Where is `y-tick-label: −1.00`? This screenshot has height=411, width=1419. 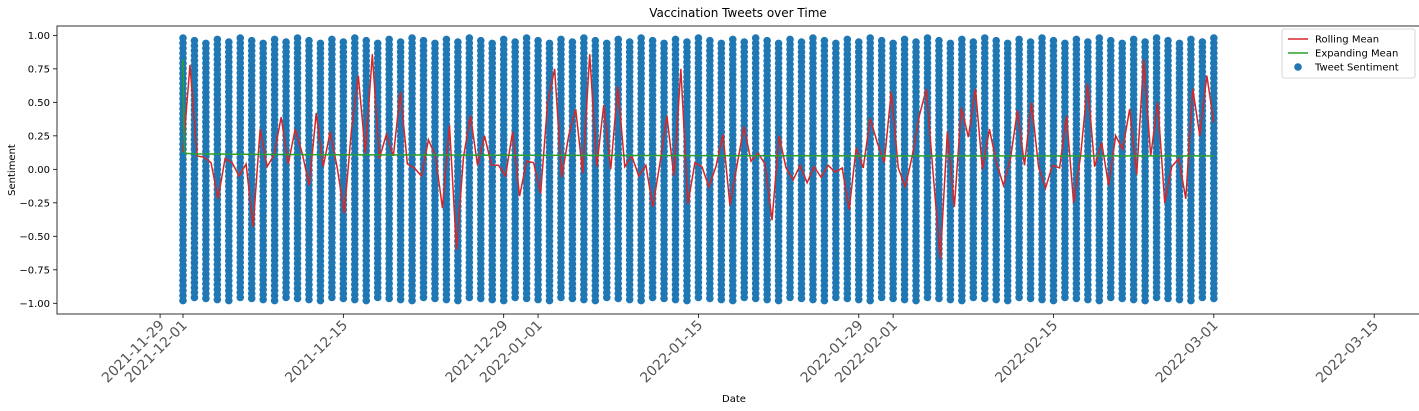
y-tick-label: −1.00 is located at coordinates (34, 304).